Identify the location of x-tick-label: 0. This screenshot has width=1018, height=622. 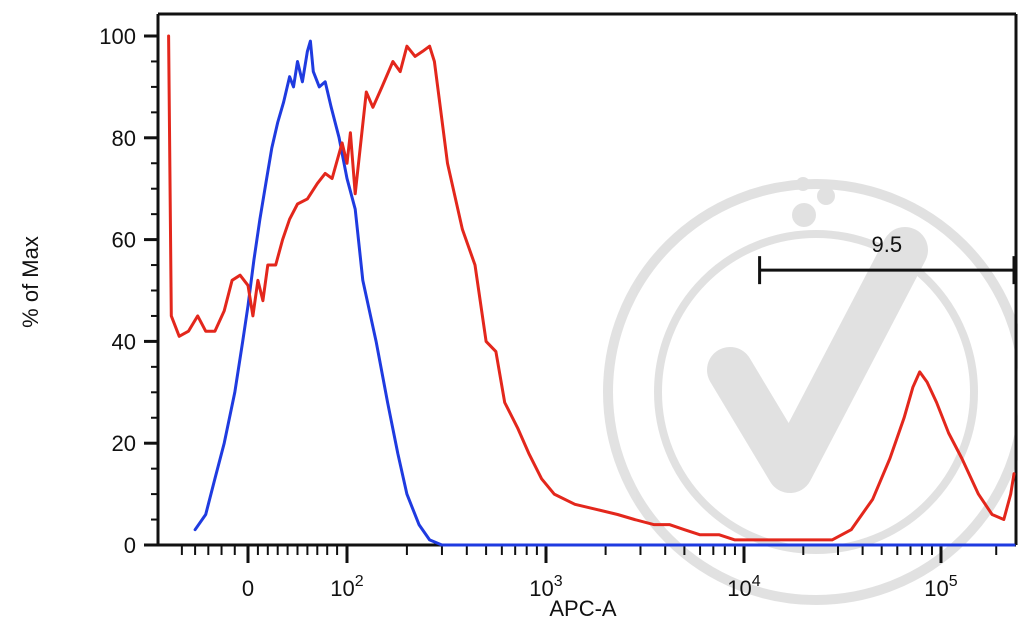
(248, 588).